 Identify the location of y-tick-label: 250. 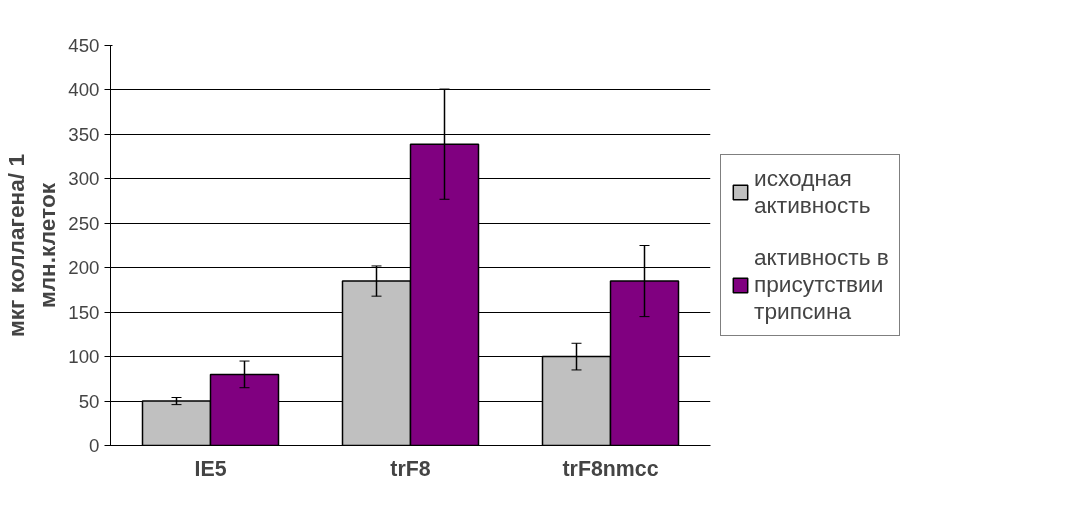
(84, 223).